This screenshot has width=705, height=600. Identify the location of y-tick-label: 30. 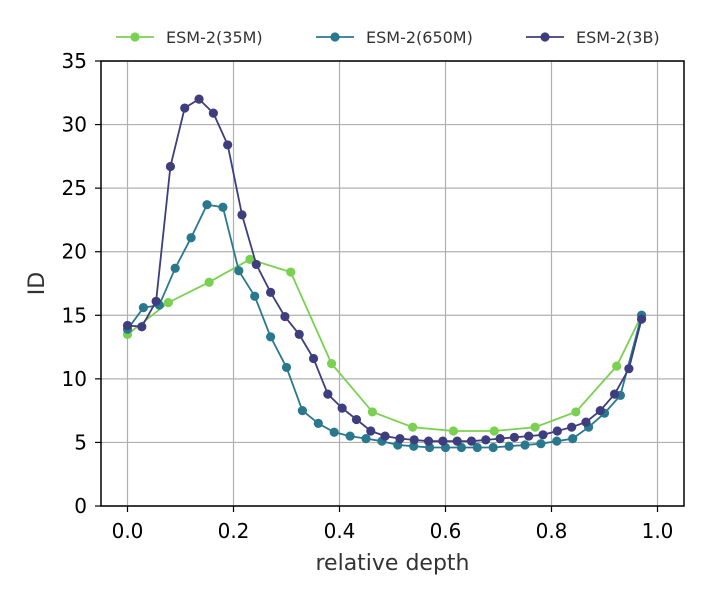
(74, 125).